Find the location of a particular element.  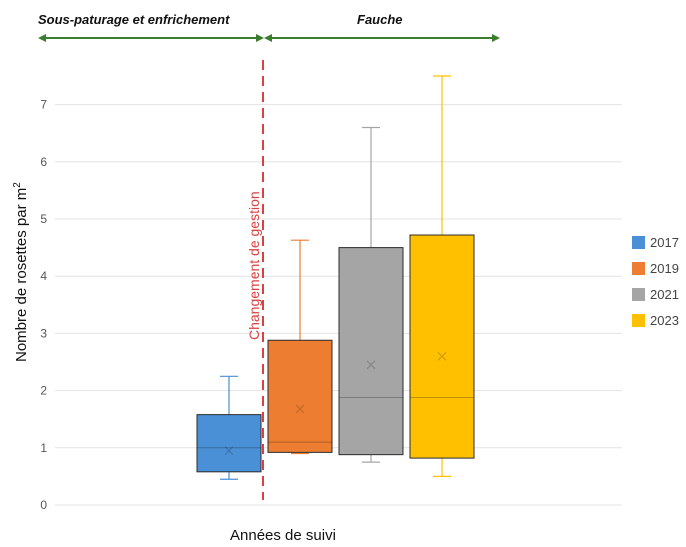

legend-label-2017: 2017 is located at coordinates (664, 242).